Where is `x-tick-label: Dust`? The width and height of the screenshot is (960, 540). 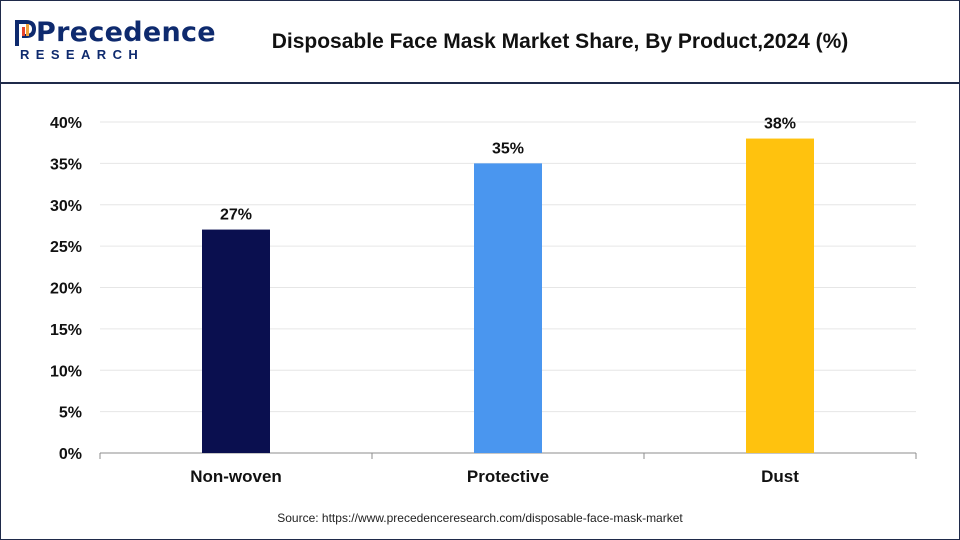 x-tick-label: Dust is located at coordinates (780, 476).